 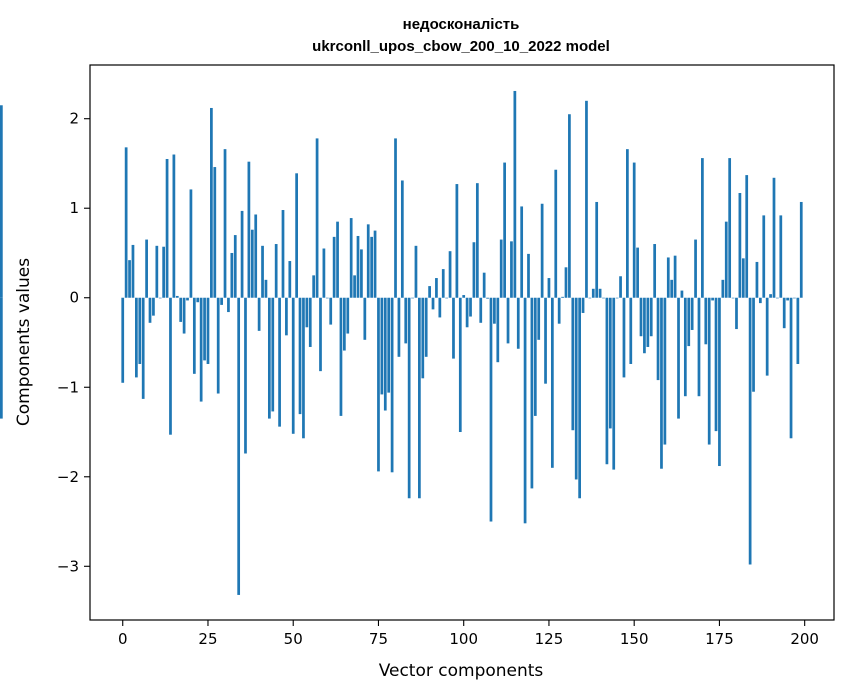 What do you see at coordinates (378, 639) in the screenshot?
I see `x-tick-label: 75` at bounding box center [378, 639].